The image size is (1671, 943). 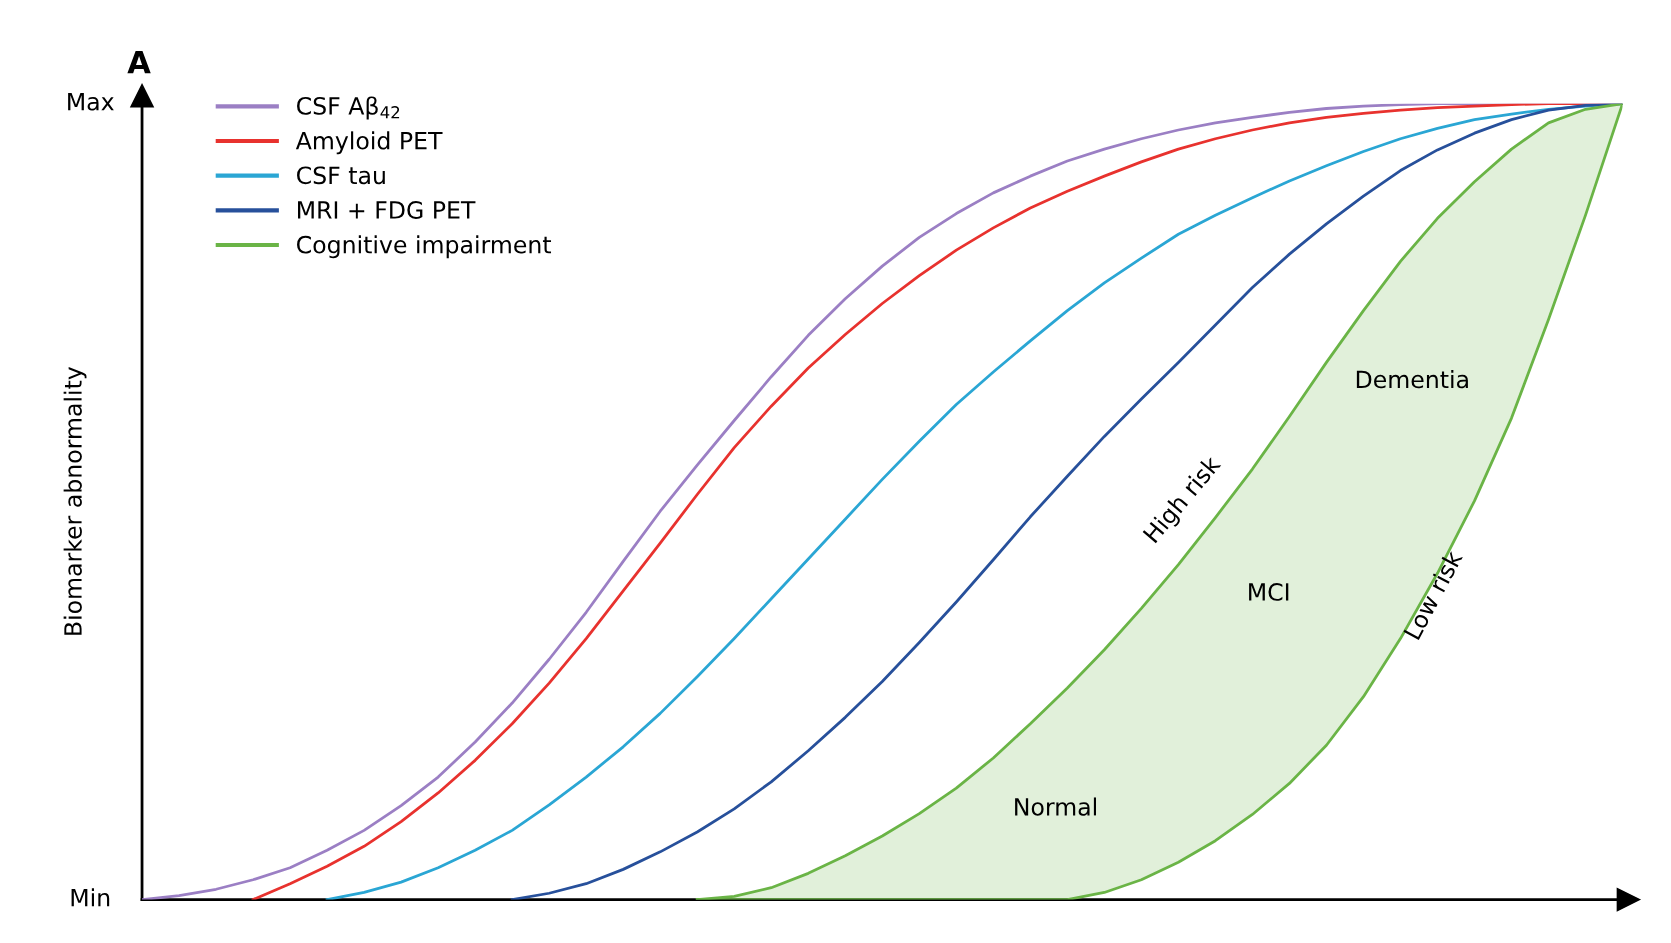 I want to click on legend-label: CSF tau, so click(x=341, y=175).